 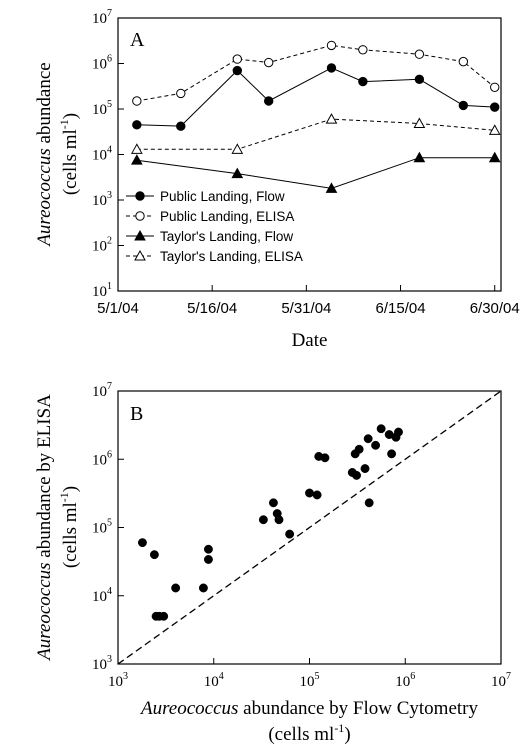 I want to click on panel-b-y-tick-label: 10⁵, so click(x=102, y=527).